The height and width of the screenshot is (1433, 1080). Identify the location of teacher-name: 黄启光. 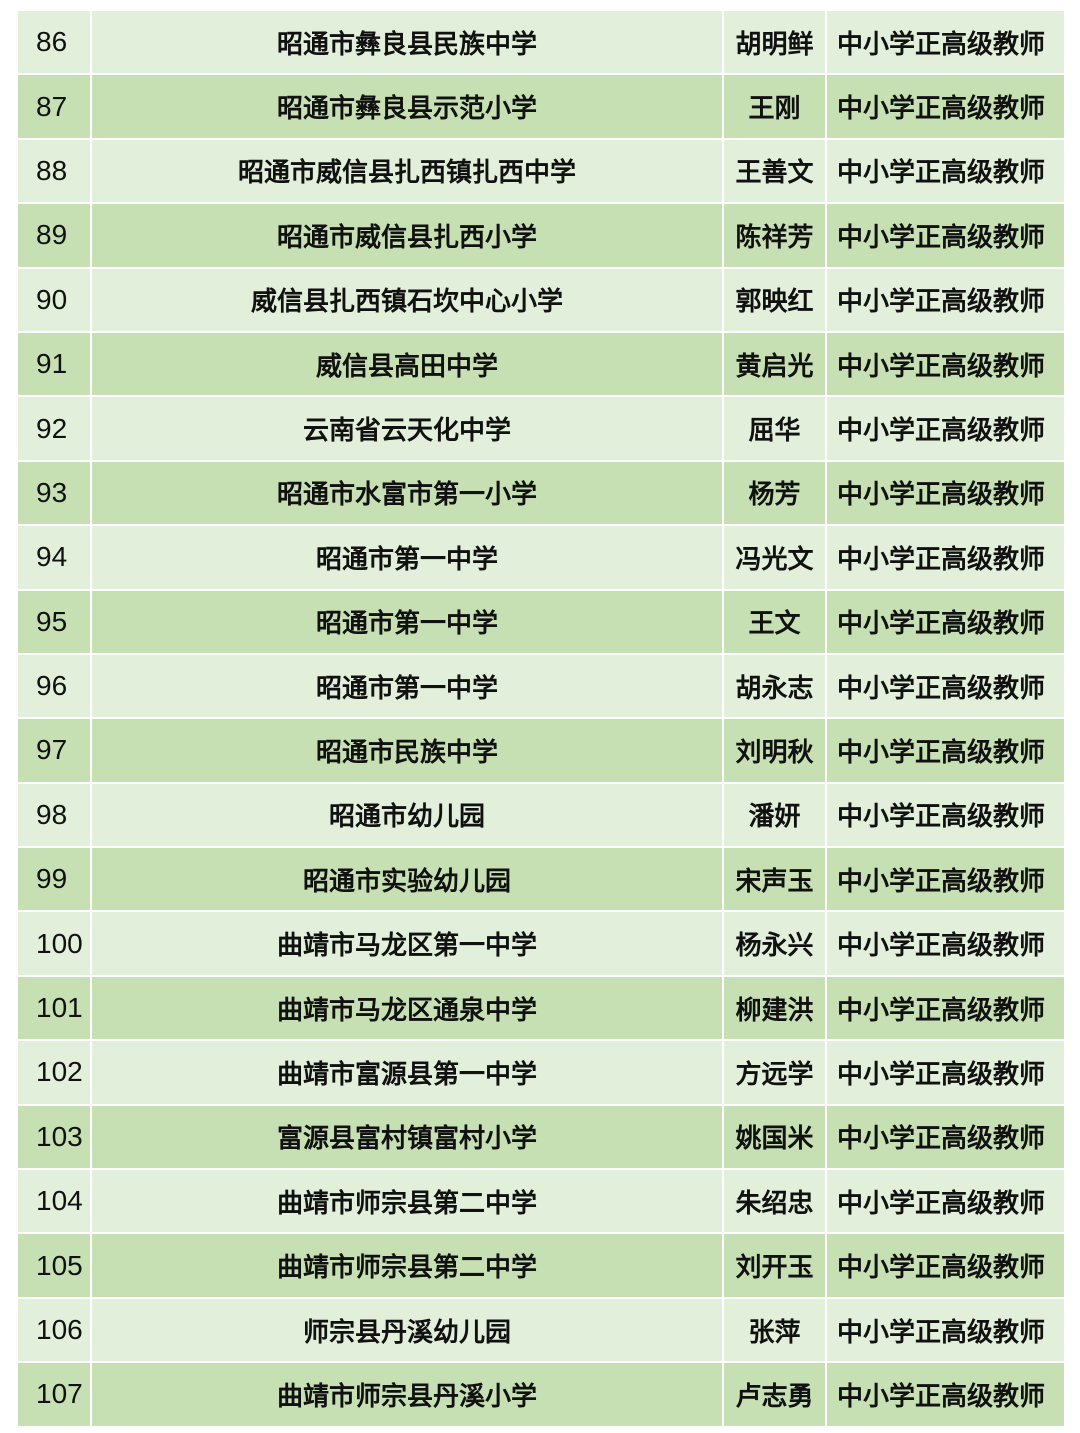
(774, 364).